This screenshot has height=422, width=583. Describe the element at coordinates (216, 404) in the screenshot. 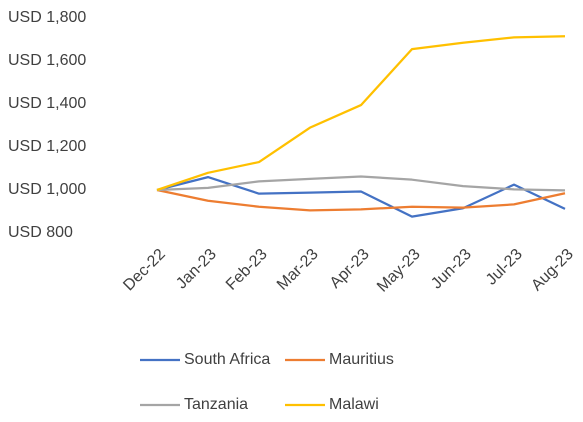

I see `legend-label: Tanzania` at that location.